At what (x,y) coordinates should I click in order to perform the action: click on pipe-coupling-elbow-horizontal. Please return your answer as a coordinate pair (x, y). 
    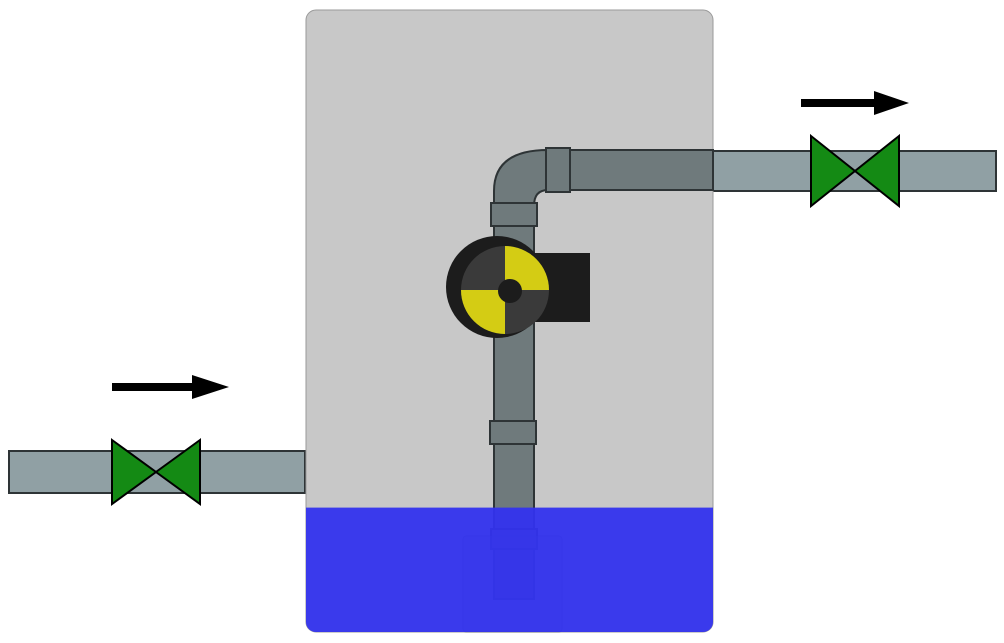
    Looking at the image, I should click on (558, 170).